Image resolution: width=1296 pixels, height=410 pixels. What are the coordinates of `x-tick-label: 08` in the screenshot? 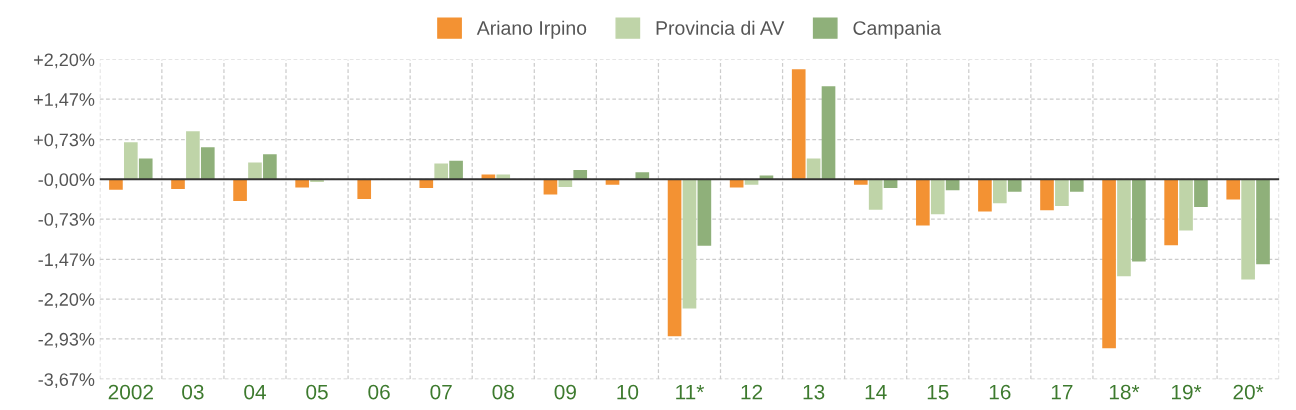 It's located at (503, 392).